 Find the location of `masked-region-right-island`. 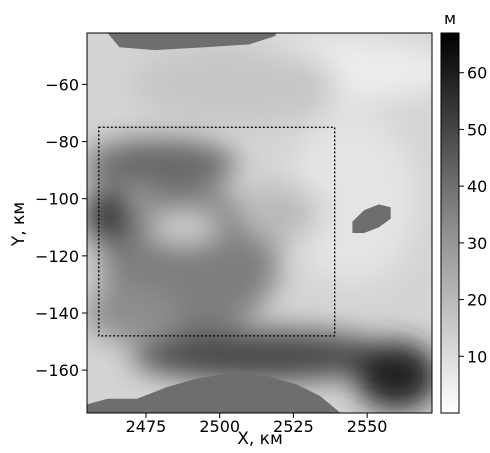

masked-region-right-island is located at coordinates (371, 218).